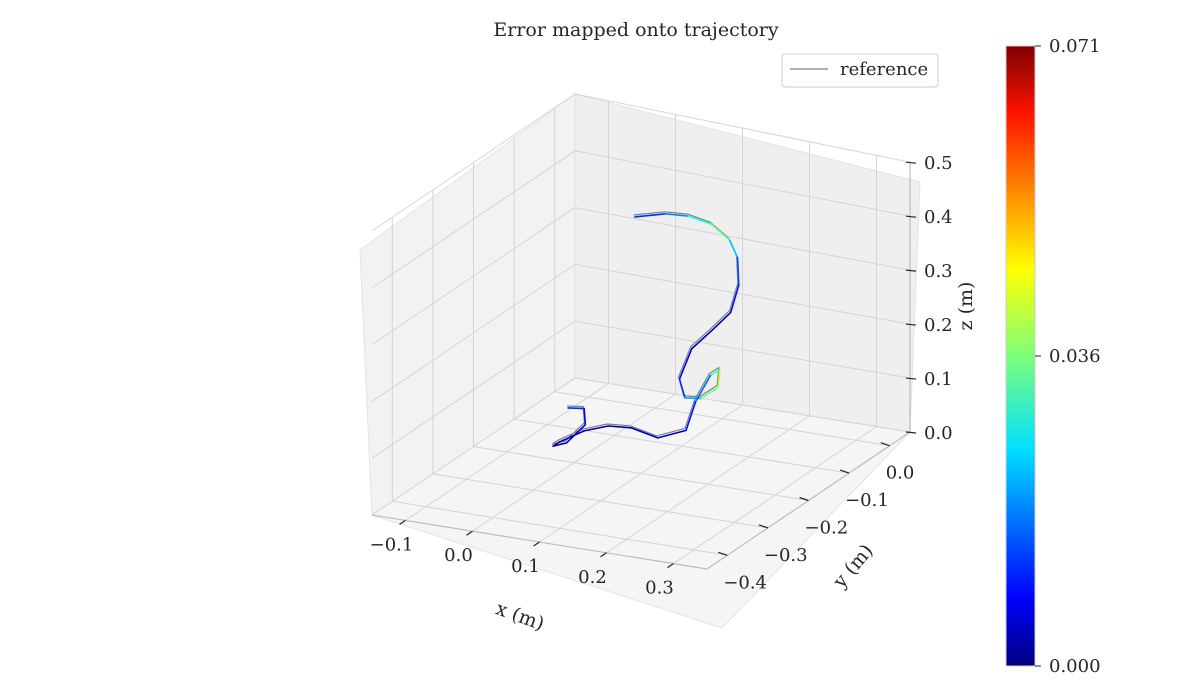 This screenshot has height=700, width=1200. Describe the element at coordinates (900, 473) in the screenshot. I see `y-tick-label: 0.0` at that location.